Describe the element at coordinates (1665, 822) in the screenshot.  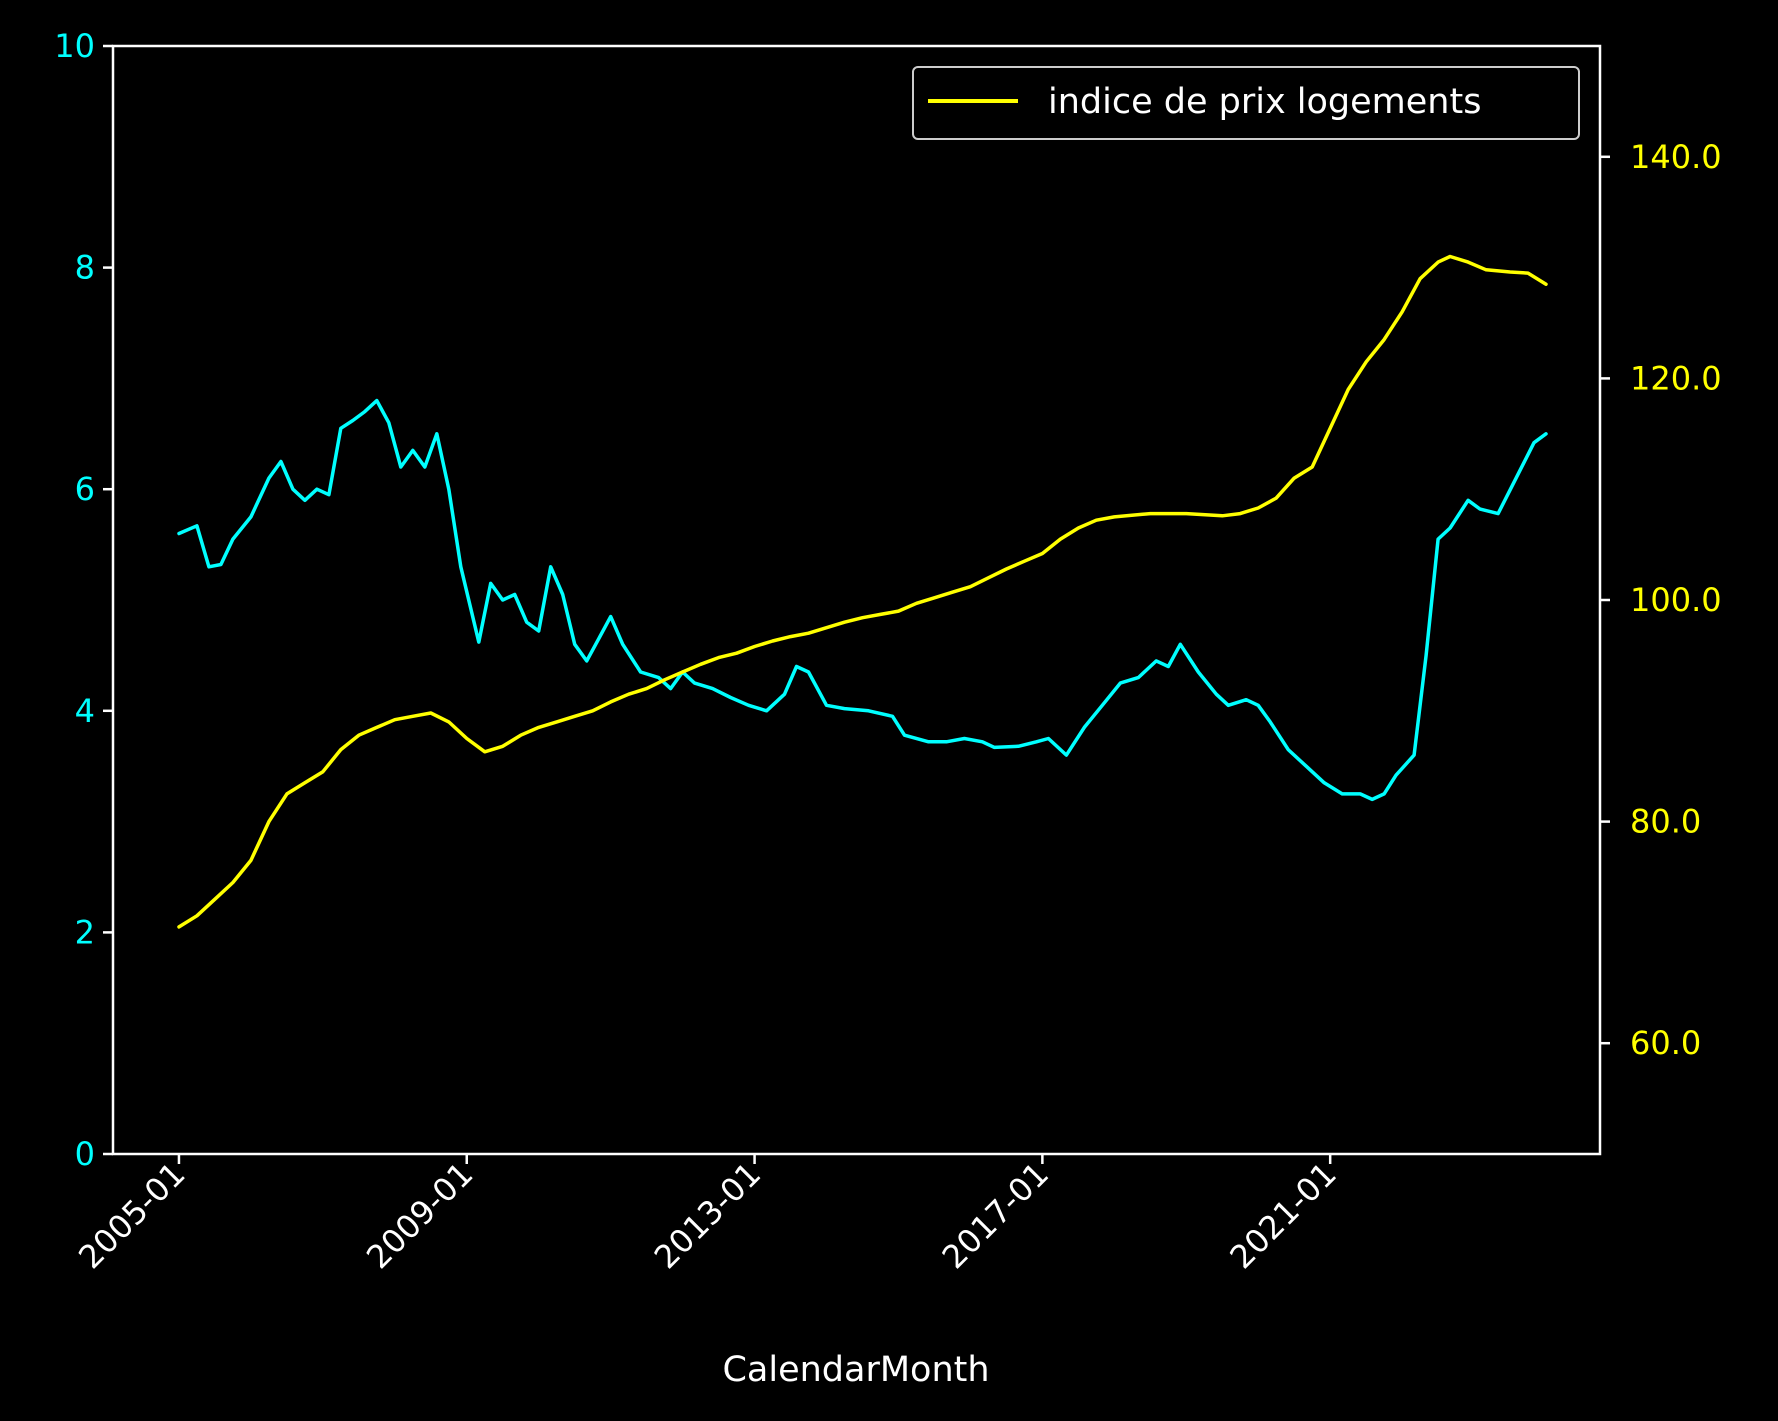
I see `right-y-tick-label: 80.0` at that location.